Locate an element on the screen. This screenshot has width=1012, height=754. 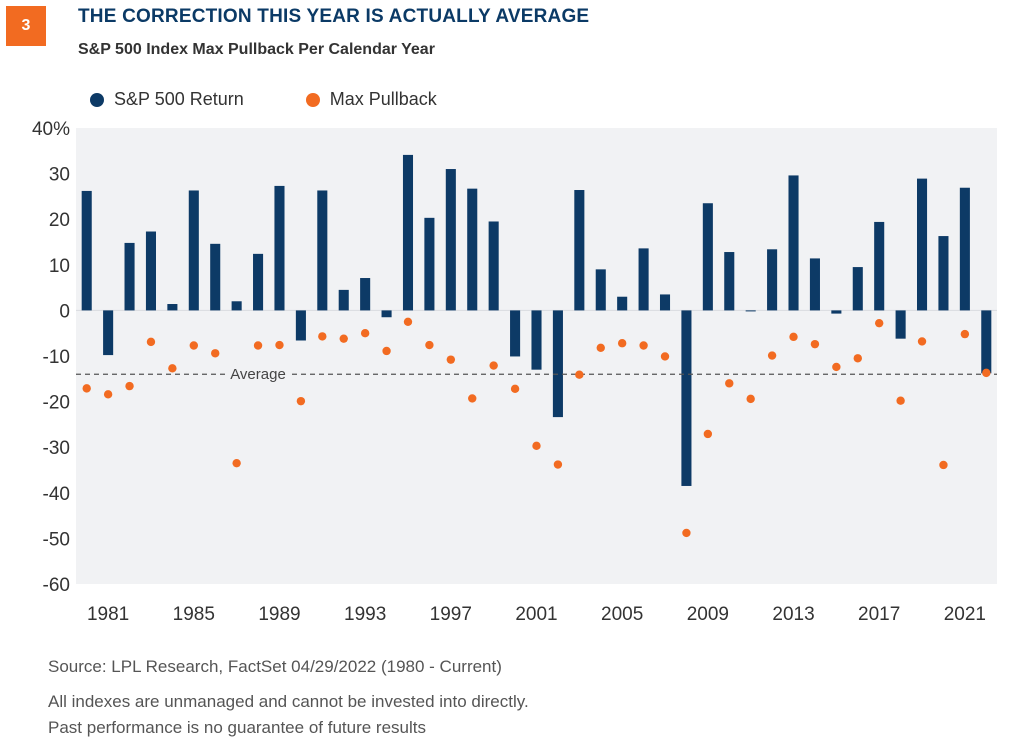
legend-pullback-label: Max Pullback is located at coordinates (383, 99).